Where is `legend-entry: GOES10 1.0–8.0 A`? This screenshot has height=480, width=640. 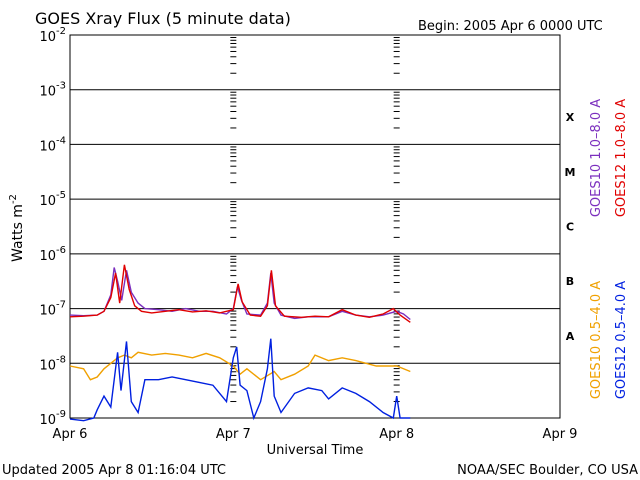
legend-entry: GOES10 1.0–8.0 A is located at coordinates (596, 158).